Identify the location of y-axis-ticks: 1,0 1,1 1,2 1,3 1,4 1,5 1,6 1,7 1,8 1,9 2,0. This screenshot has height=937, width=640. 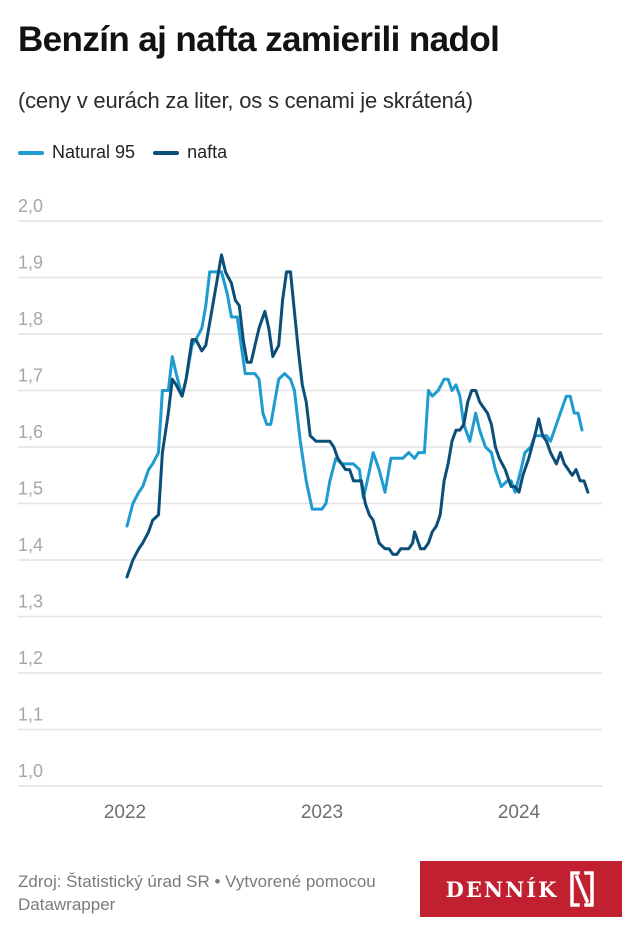
(30, 488).